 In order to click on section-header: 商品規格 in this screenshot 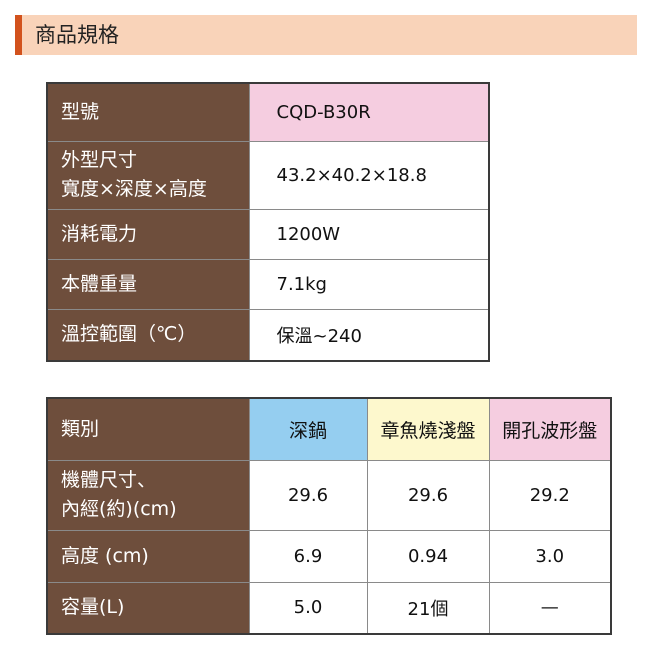, I will do `click(326, 35)`.